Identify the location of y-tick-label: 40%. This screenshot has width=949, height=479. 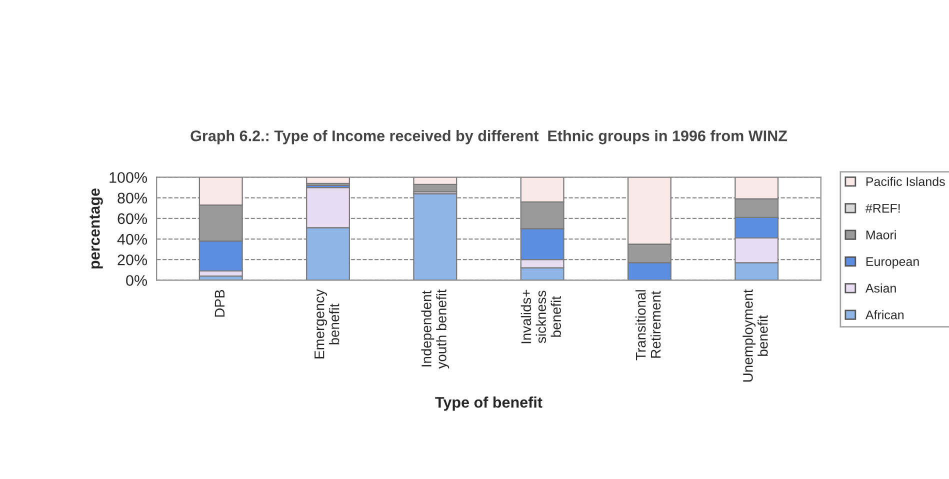
(132, 239).